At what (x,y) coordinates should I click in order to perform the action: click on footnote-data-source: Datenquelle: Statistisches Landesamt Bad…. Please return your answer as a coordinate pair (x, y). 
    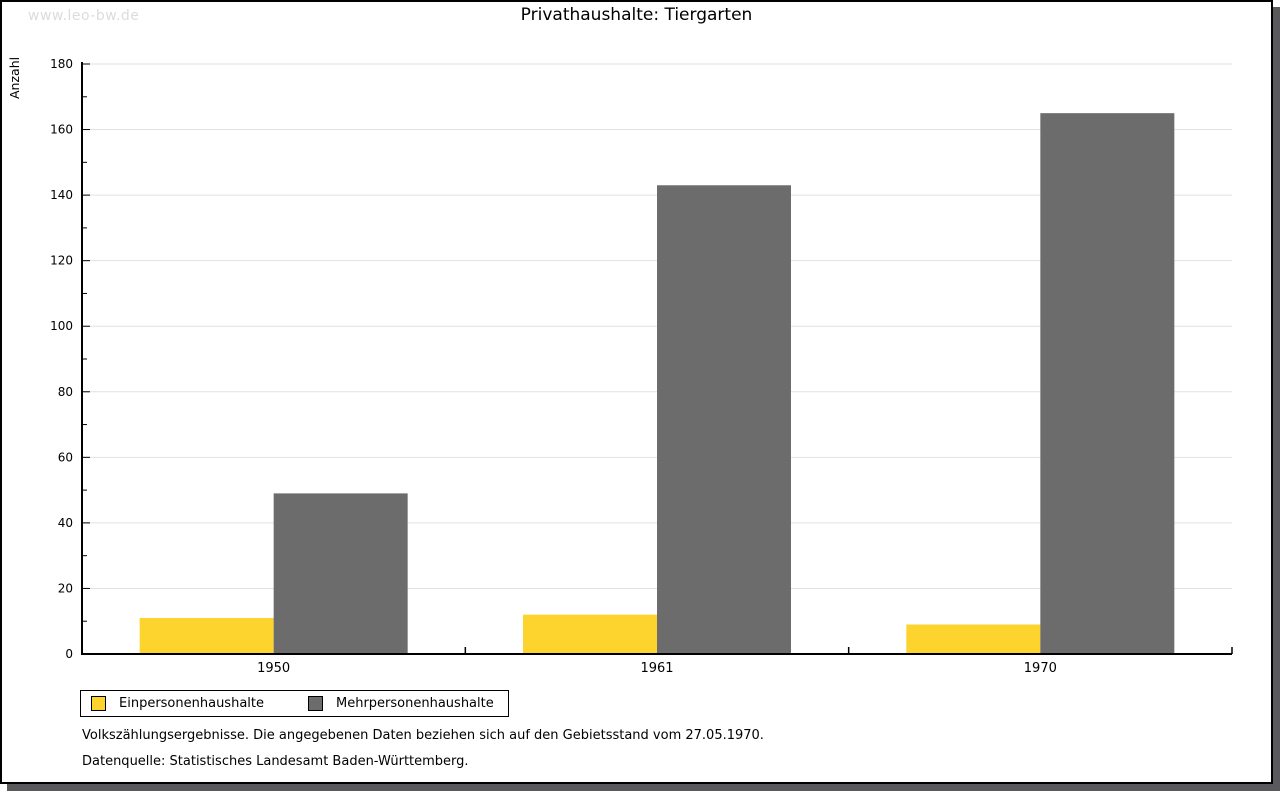
    Looking at the image, I should click on (275, 761).